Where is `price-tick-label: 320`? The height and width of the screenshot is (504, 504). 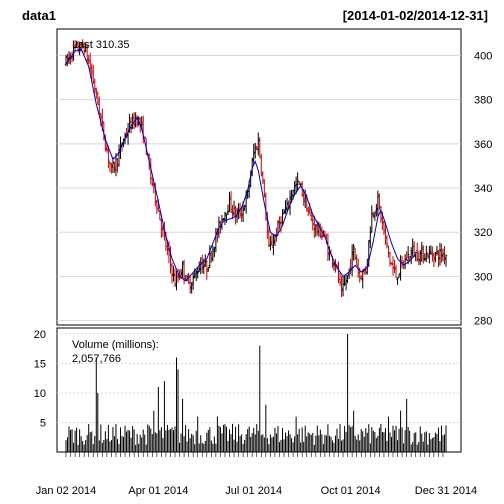
price-tick-label: 320 is located at coordinates (483, 233).